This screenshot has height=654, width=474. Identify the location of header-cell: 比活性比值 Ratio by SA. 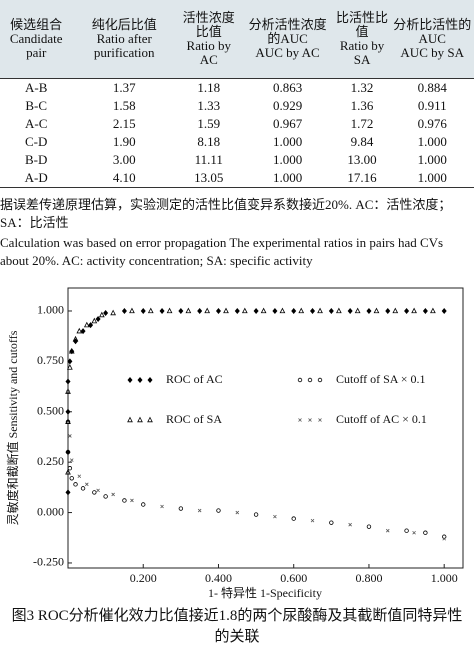
(362, 39).